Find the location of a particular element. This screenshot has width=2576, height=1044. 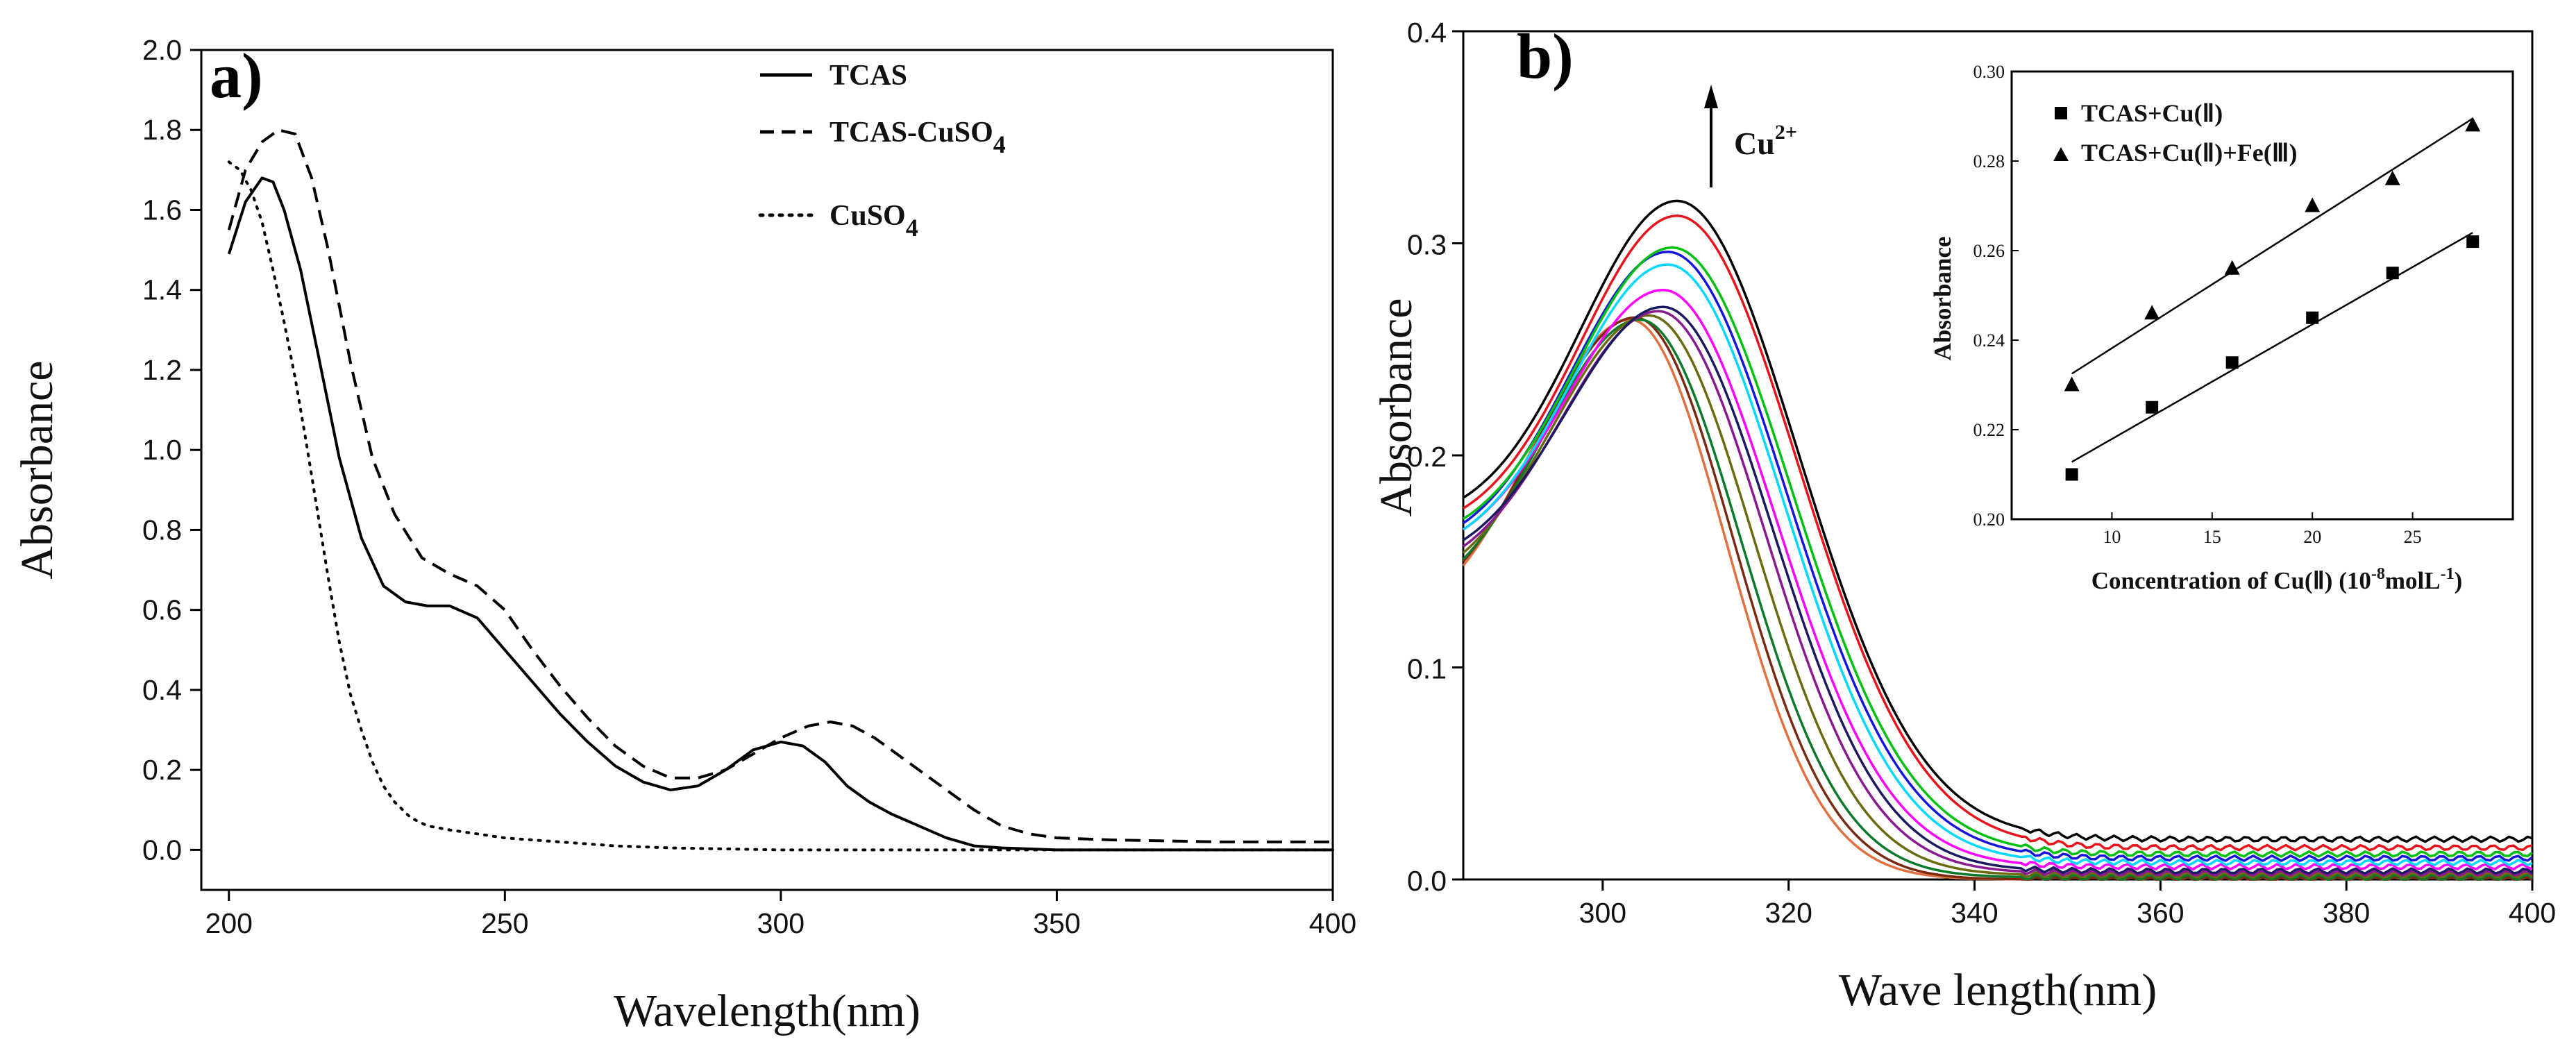

panel-b-x-ticks: 300 320 340 360 380 400 is located at coordinates (2067, 904).